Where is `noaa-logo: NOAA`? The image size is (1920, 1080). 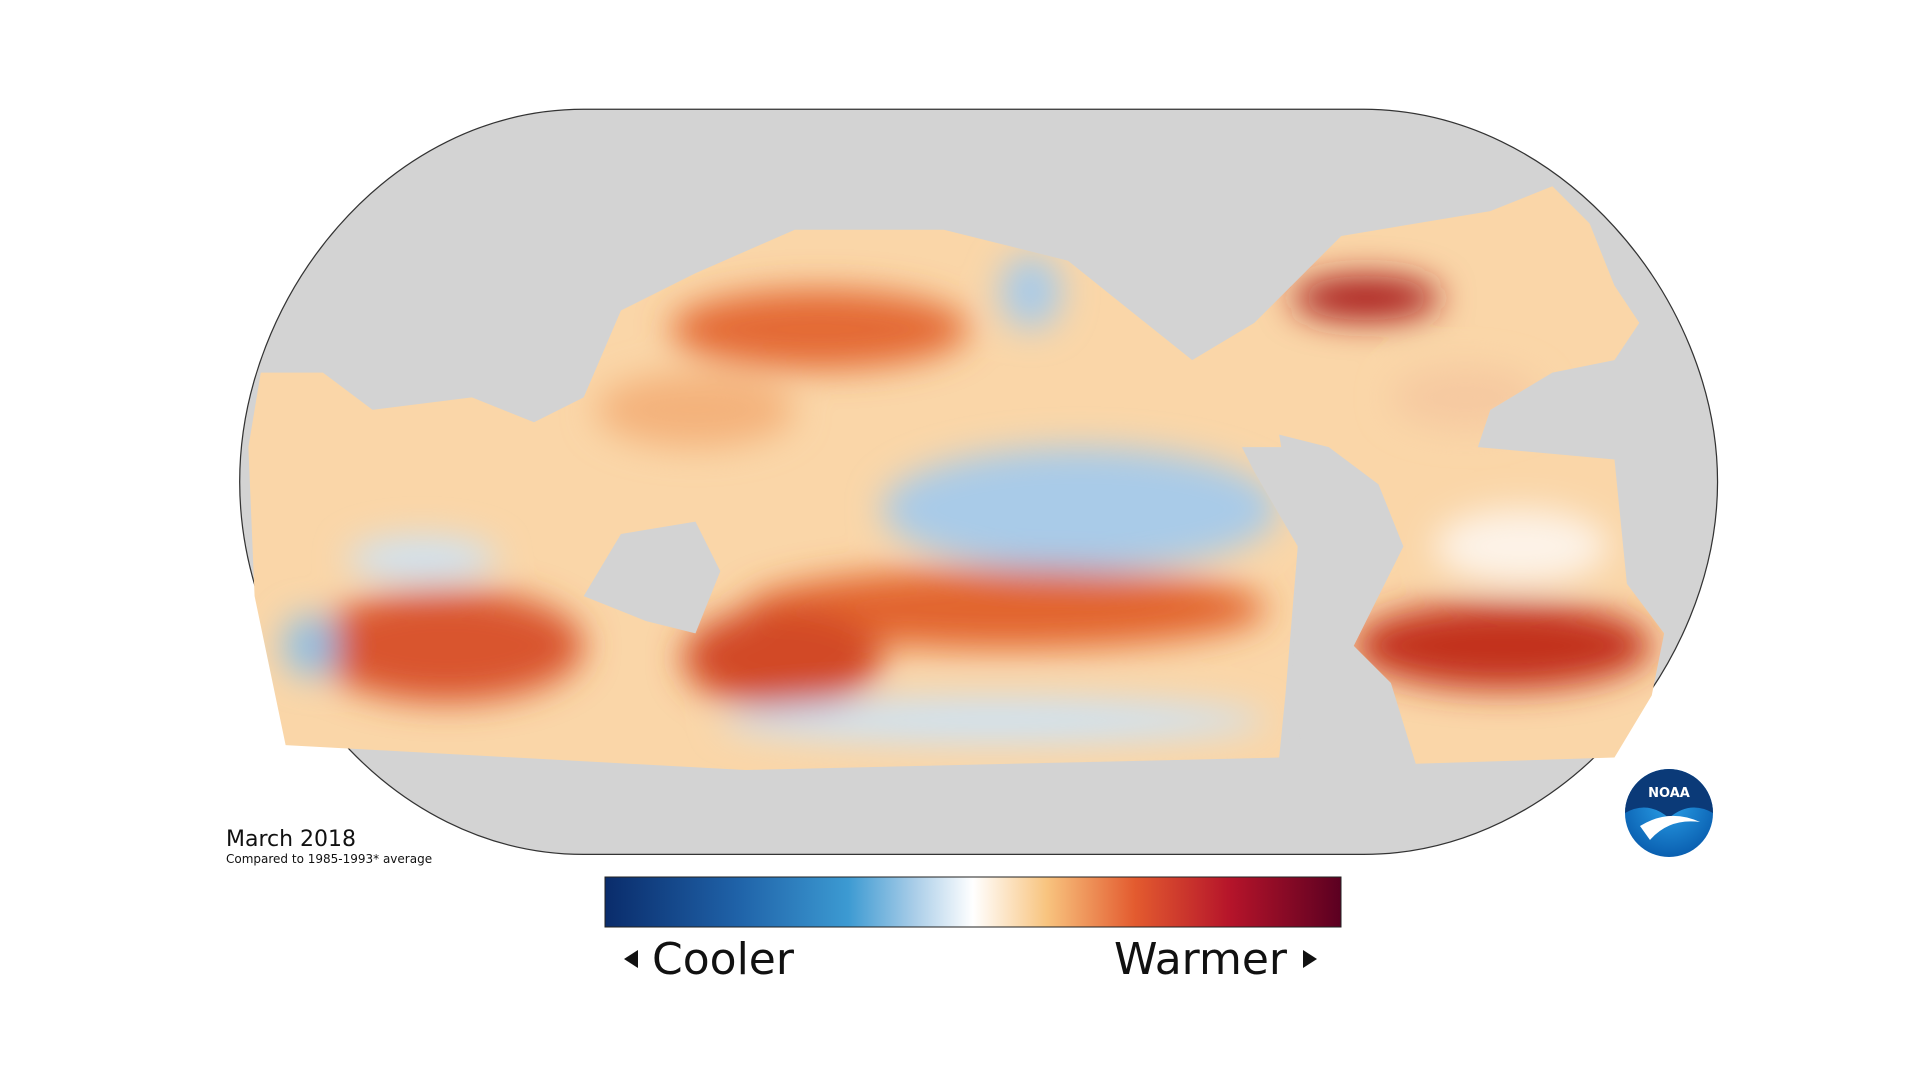 noaa-logo: NOAA is located at coordinates (1669, 813).